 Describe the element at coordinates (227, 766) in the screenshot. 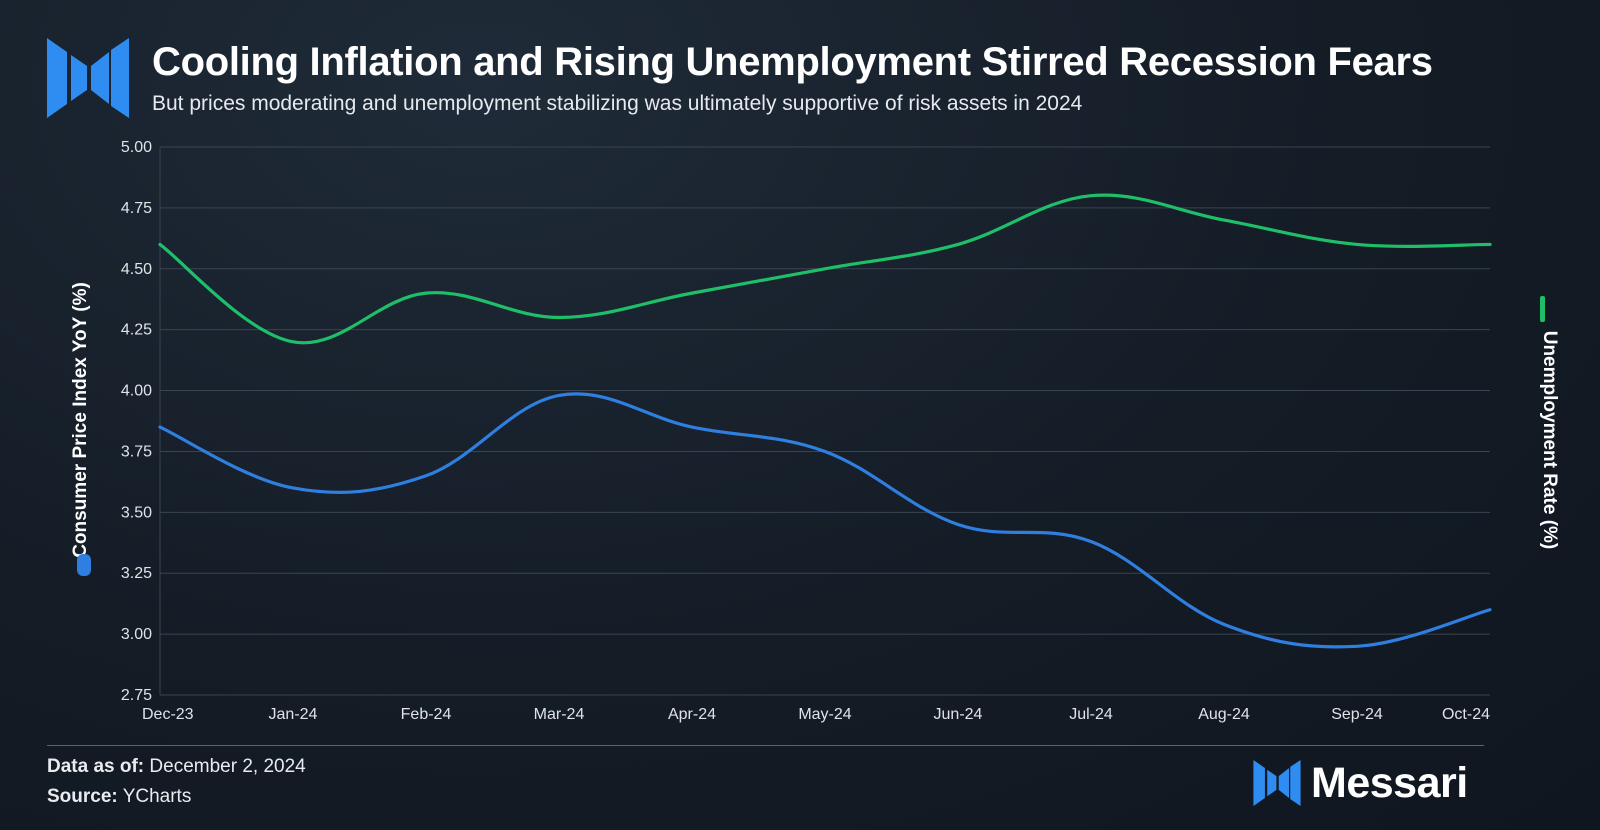

I see `data-as-of-value: December 2, 2024` at that location.